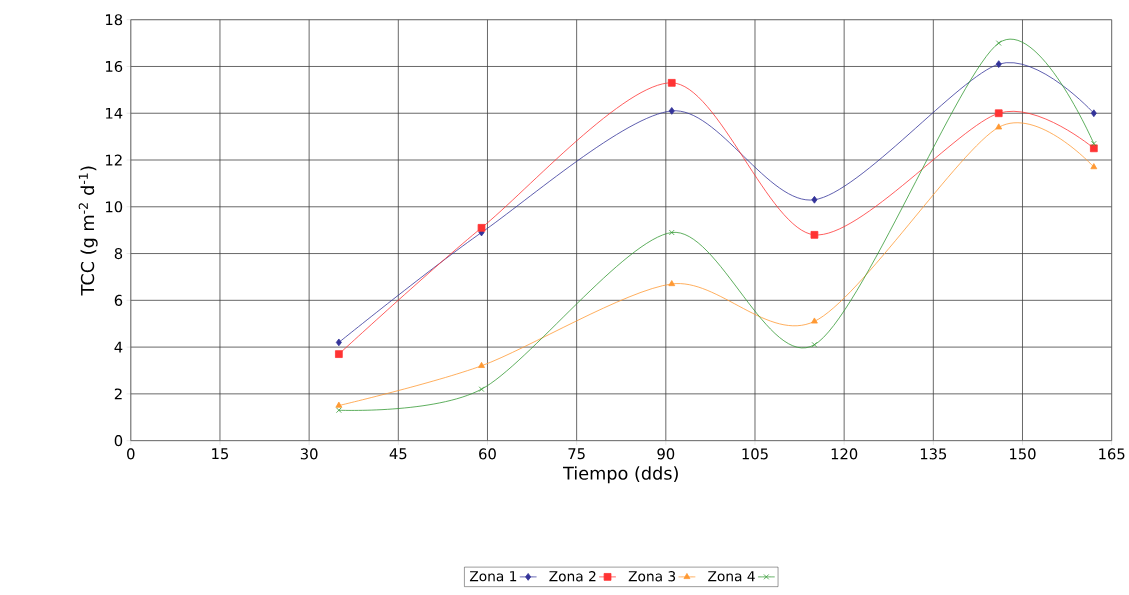 This screenshot has height=595, width=1129. I want to click on x-tick-label: 150, so click(1023, 454).